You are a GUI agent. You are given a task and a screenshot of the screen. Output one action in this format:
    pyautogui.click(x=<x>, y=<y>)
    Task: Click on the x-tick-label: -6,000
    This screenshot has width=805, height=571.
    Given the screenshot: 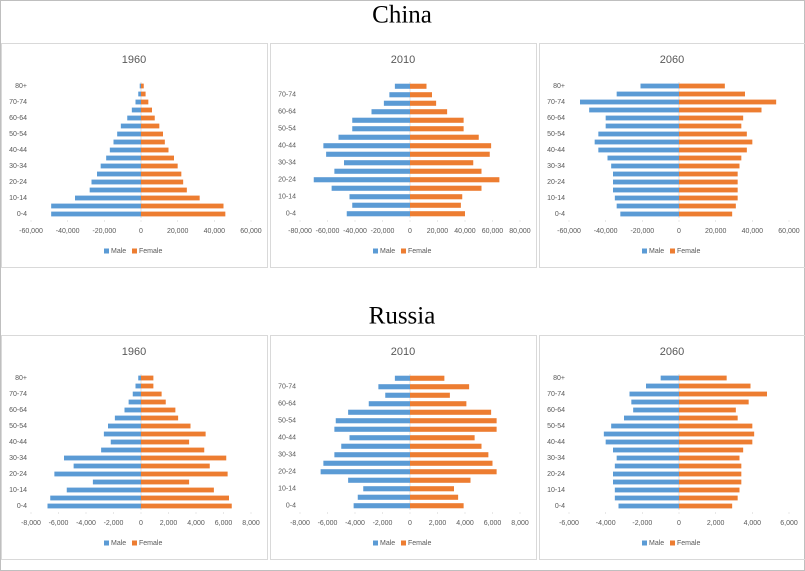 What is the action you would take?
    pyautogui.click(x=569, y=523)
    